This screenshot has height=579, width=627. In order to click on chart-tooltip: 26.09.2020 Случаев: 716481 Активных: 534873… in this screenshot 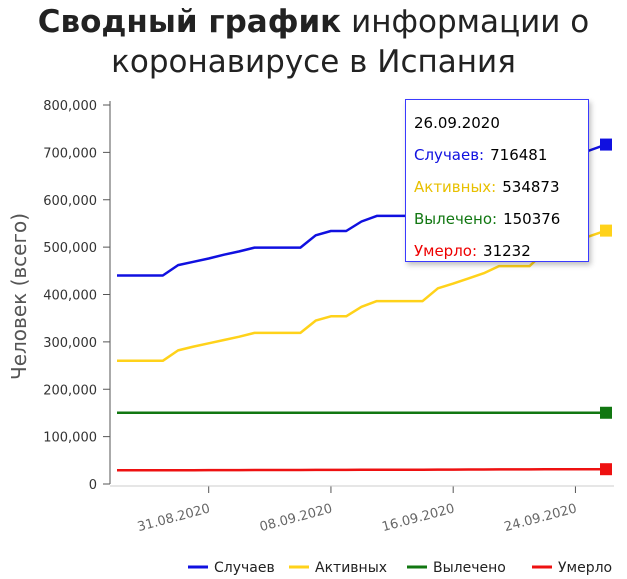, I will do `click(497, 180)`.